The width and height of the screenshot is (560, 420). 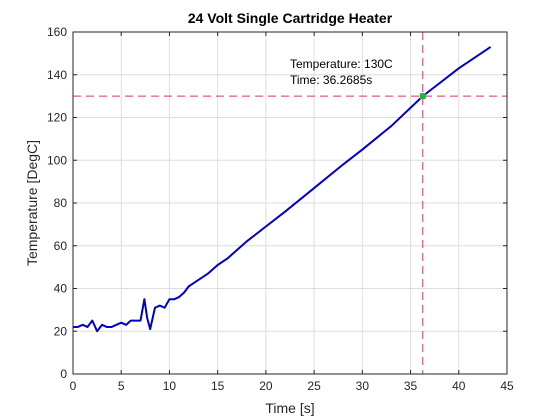 What do you see at coordinates (61, 246) in the screenshot?
I see `y-tick-label: 60` at bounding box center [61, 246].